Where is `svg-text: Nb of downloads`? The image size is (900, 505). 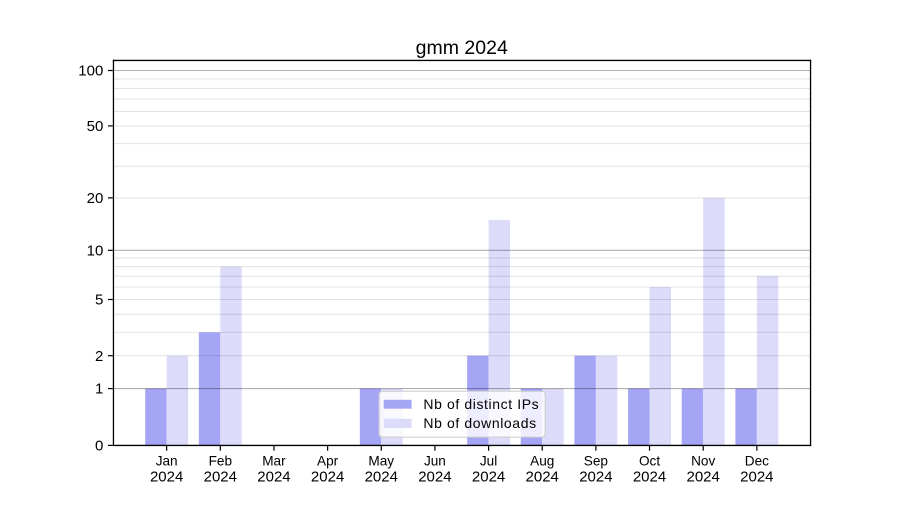 svg-text: Nb of downloads is located at coordinates (479, 423).